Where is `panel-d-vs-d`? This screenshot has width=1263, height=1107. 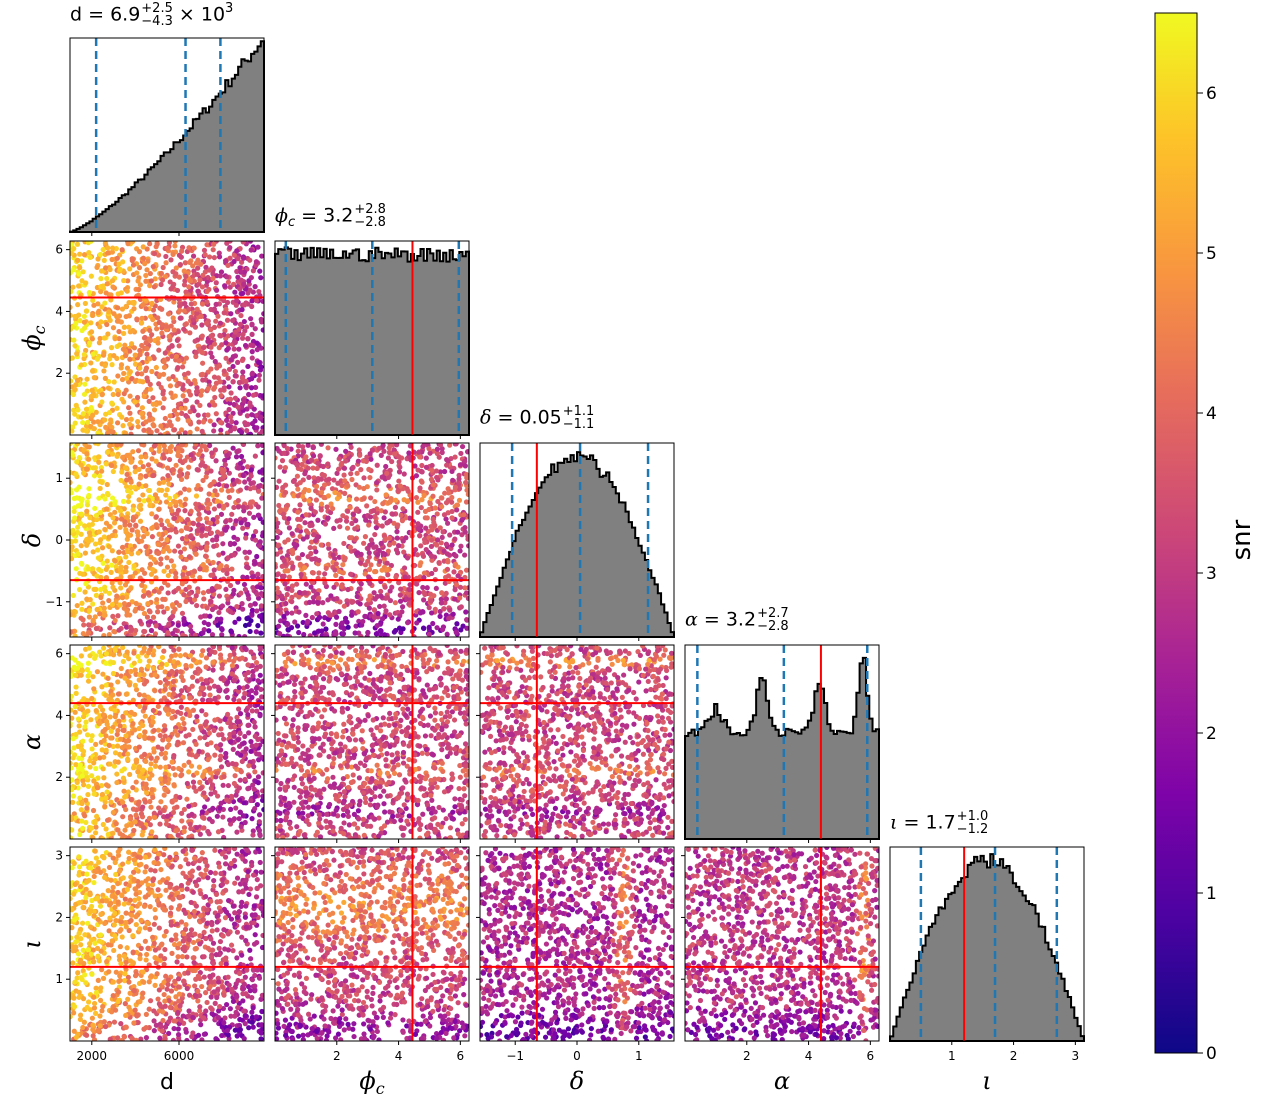
panel-d-vs-d is located at coordinates (167, 136).